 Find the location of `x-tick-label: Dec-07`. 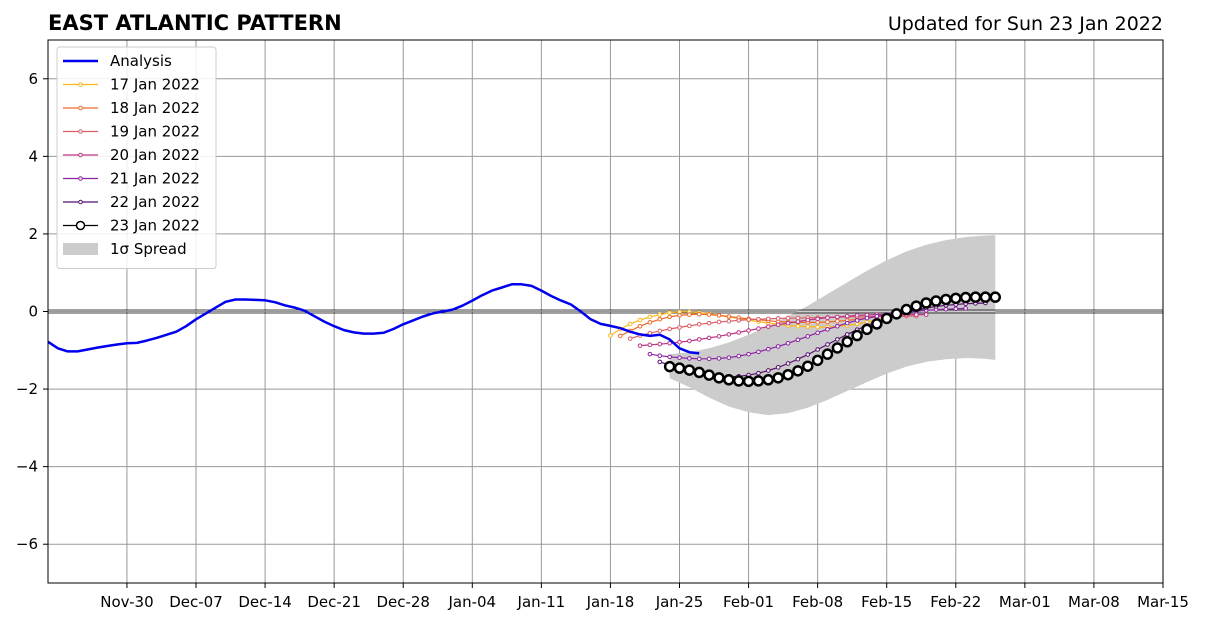

x-tick-label: Dec-07 is located at coordinates (196, 602).